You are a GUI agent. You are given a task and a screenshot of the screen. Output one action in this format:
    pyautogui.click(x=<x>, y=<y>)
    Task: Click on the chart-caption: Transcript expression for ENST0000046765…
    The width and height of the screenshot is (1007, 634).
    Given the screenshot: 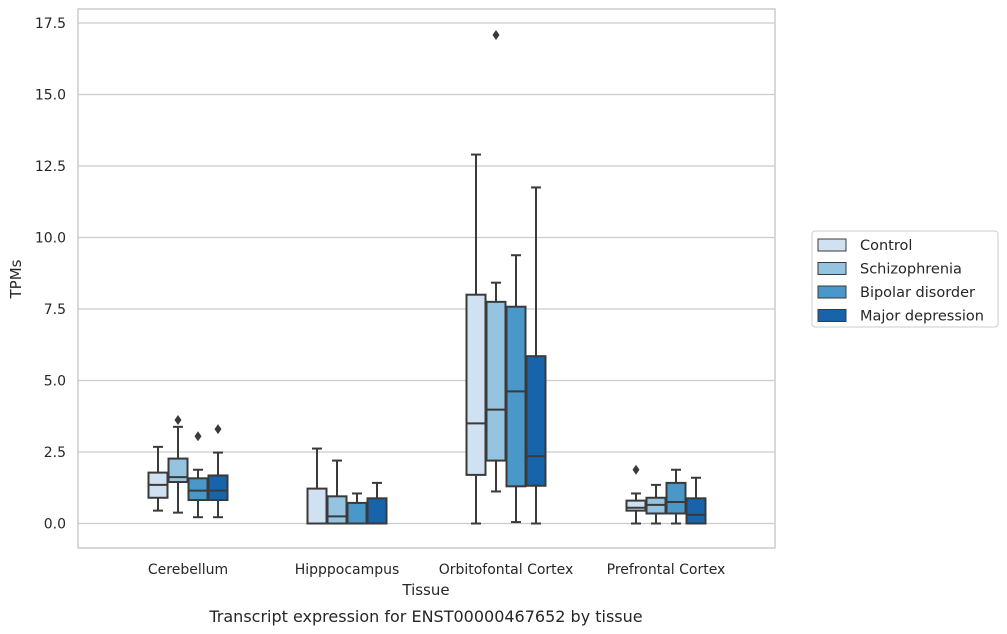 What is the action you would take?
    pyautogui.click(x=425, y=616)
    